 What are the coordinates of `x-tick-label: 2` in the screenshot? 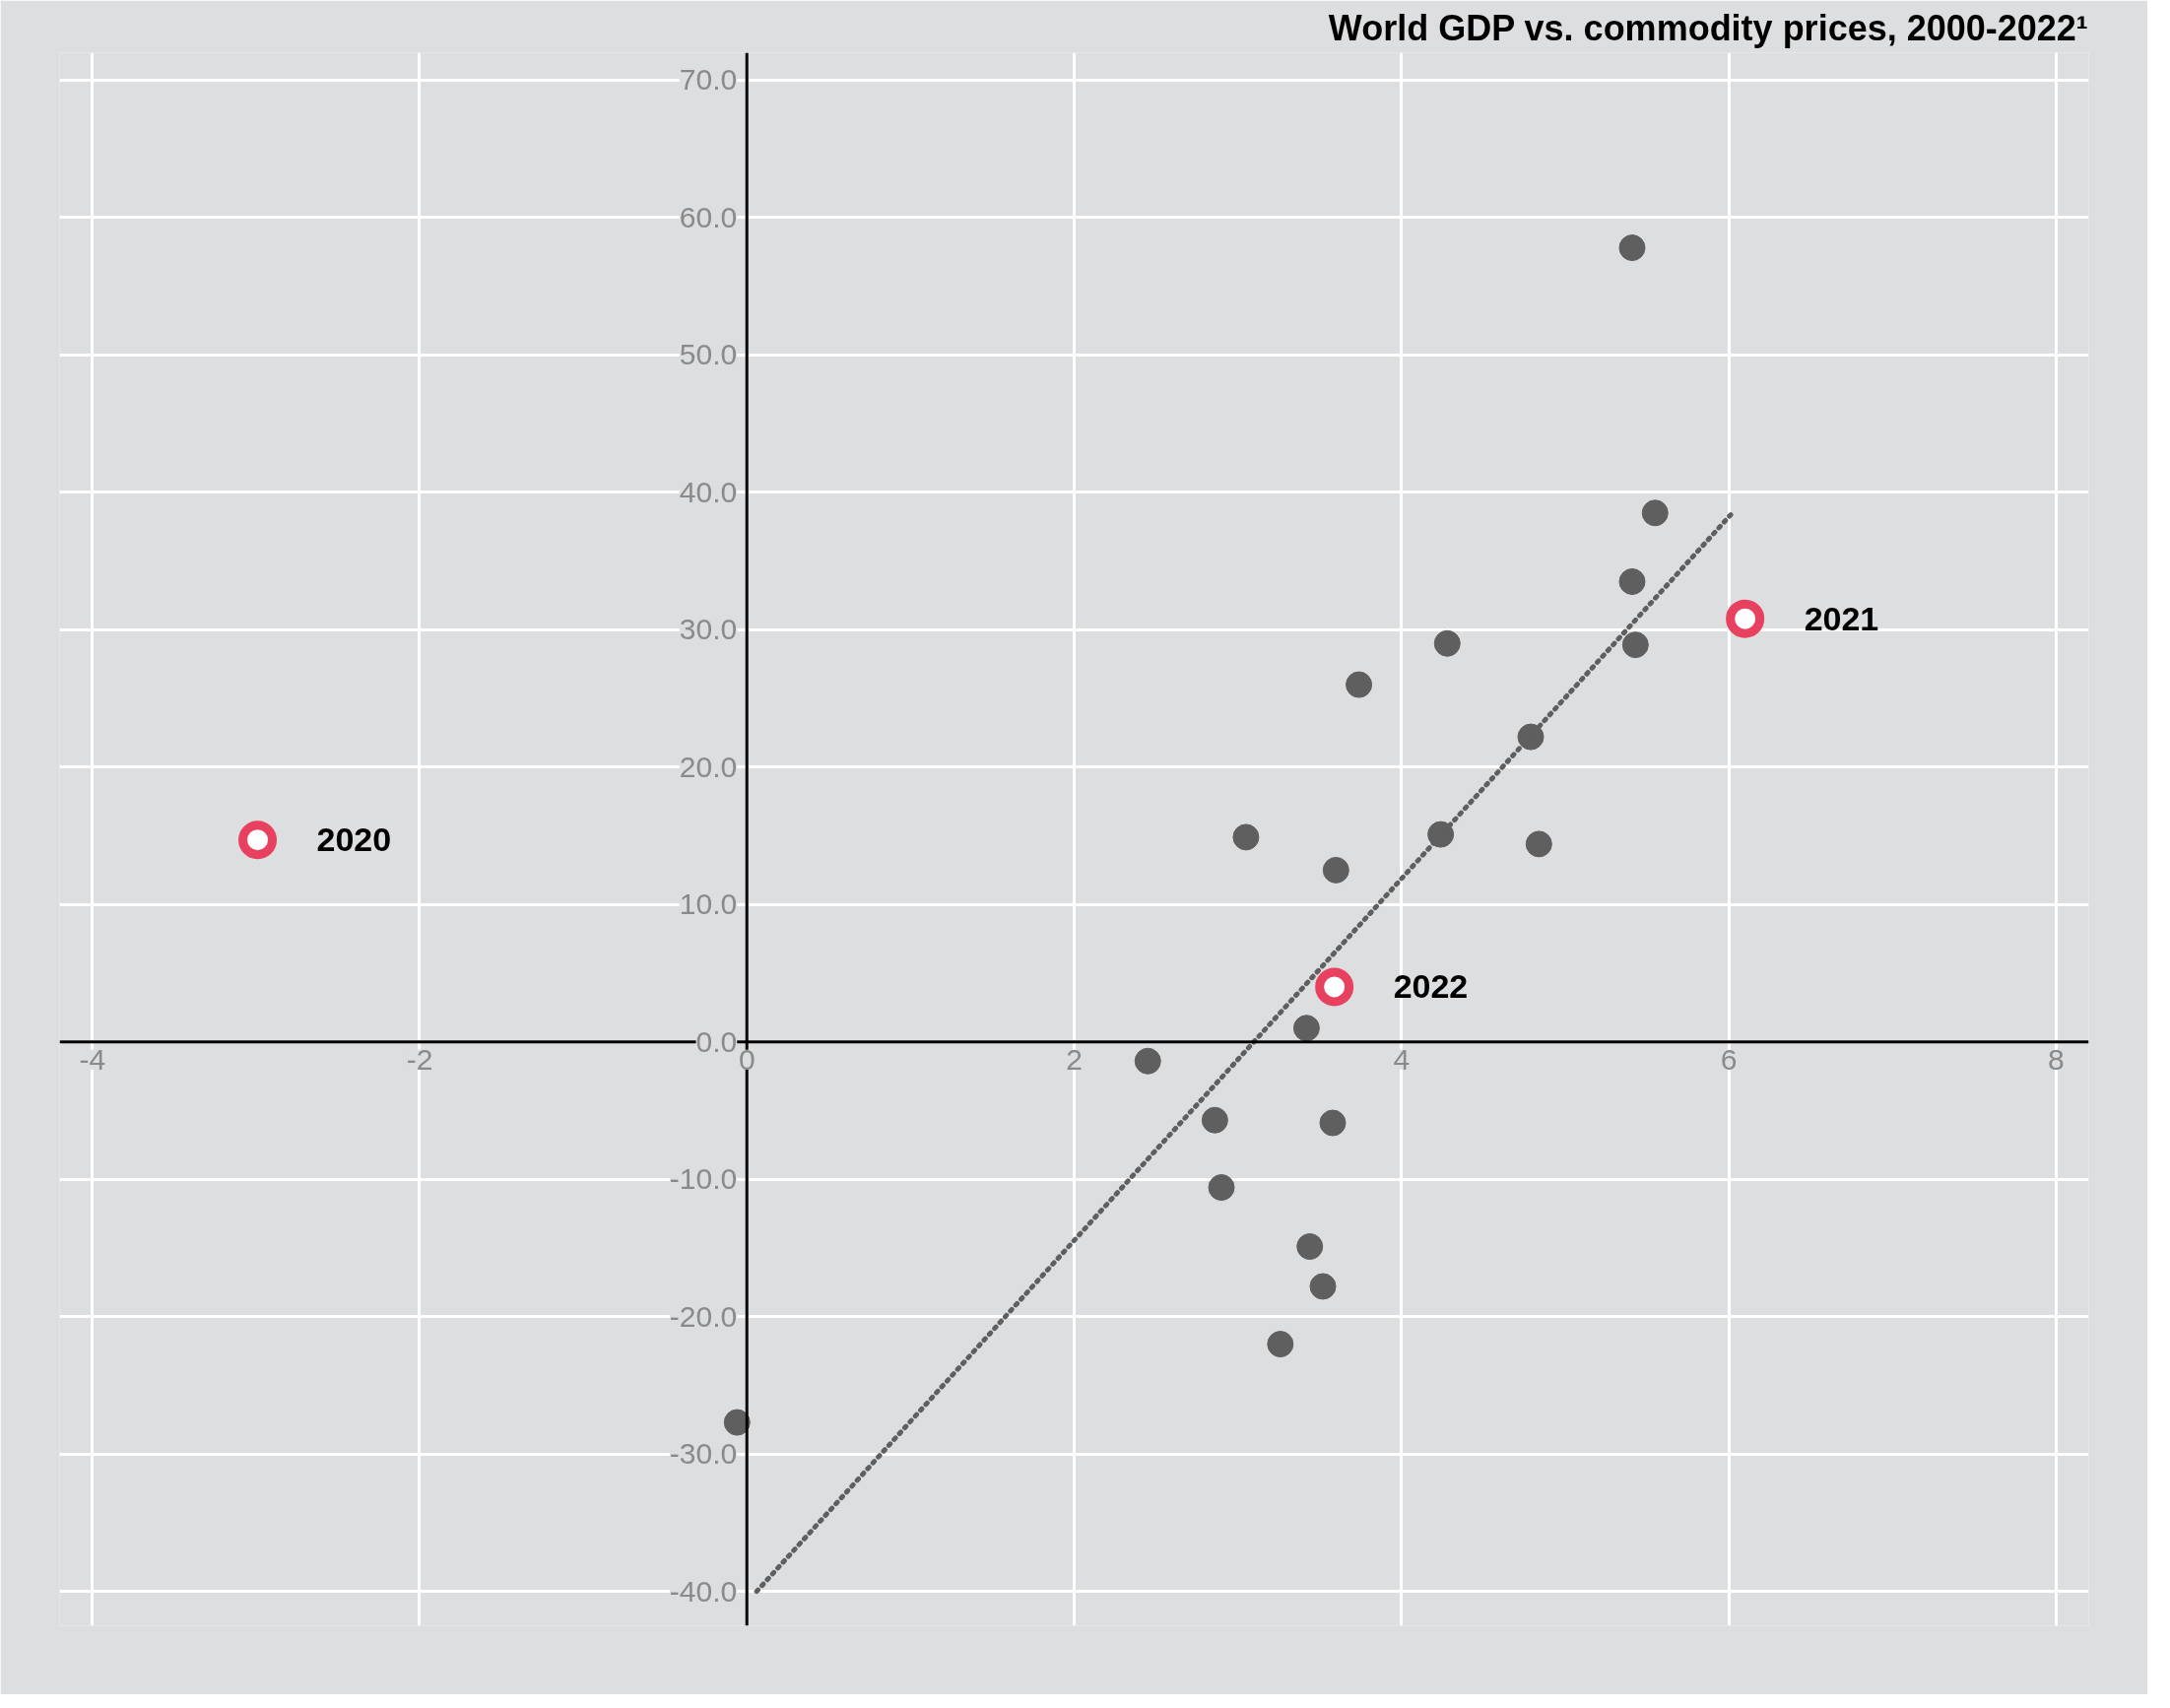 It's located at (1074, 1059).